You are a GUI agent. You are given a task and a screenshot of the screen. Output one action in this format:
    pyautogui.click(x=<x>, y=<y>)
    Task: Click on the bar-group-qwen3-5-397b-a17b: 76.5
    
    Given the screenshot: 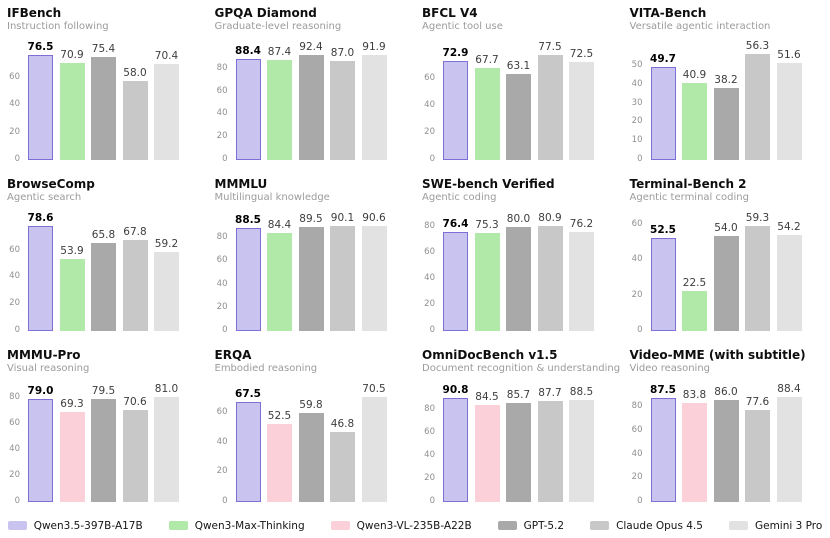 What is the action you would take?
    pyautogui.click(x=40, y=99)
    